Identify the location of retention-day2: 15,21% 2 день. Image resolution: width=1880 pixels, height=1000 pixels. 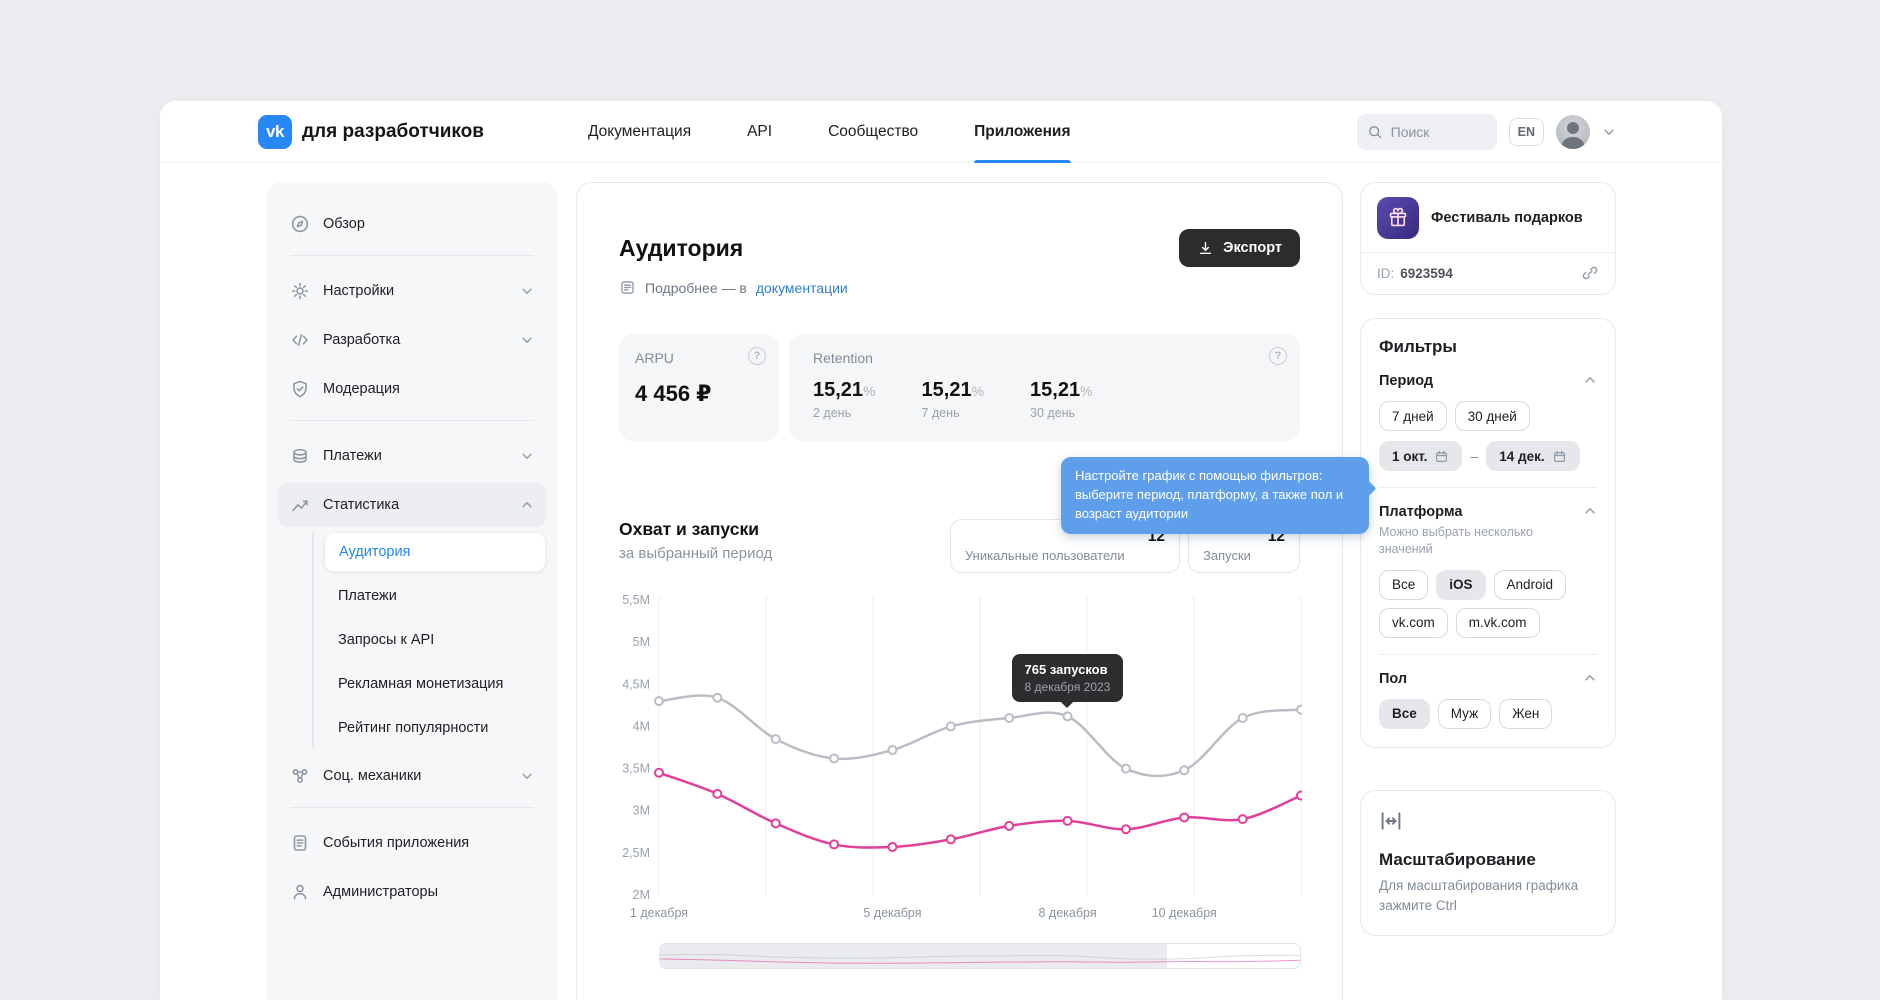
(844, 399).